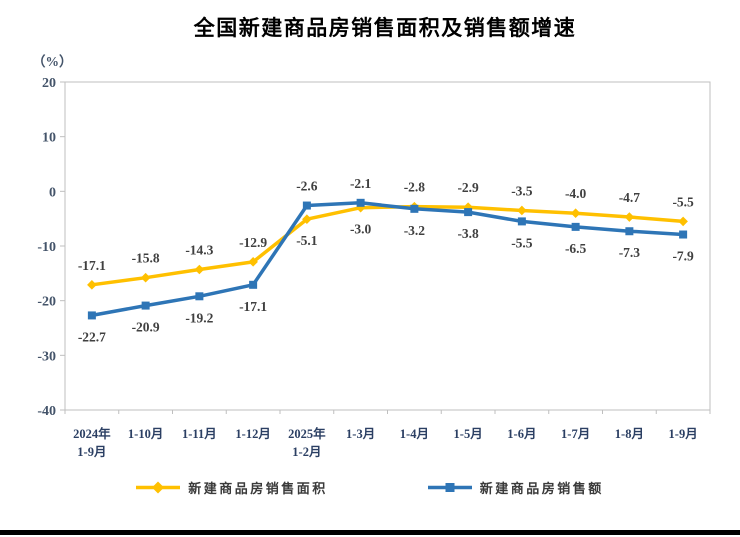  I want to click on y-axis-tick-label: 0, so click(52, 192).